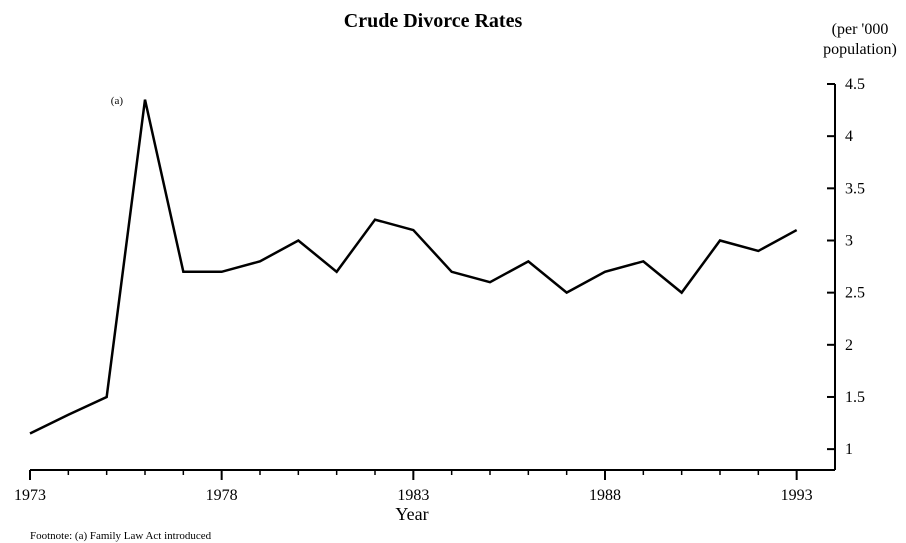 Image resolution: width=906 pixels, height=543 pixels. Describe the element at coordinates (121, 536) in the screenshot. I see `footnote: Footnote: (a) Family Law Act introduced` at that location.